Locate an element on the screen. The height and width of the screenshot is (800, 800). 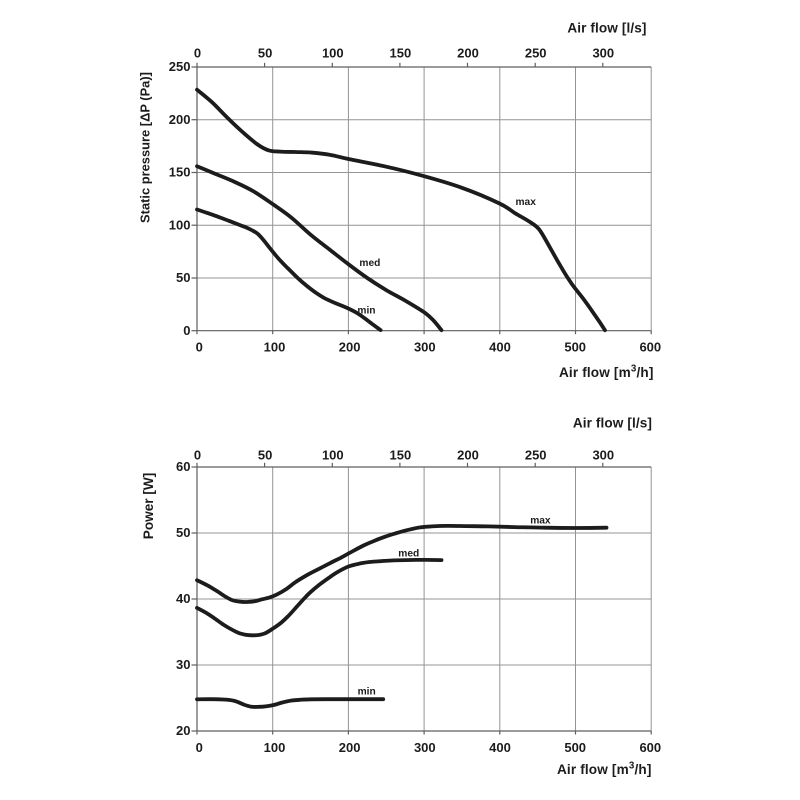
svg-text: Power [W] is located at coordinates (148, 506).